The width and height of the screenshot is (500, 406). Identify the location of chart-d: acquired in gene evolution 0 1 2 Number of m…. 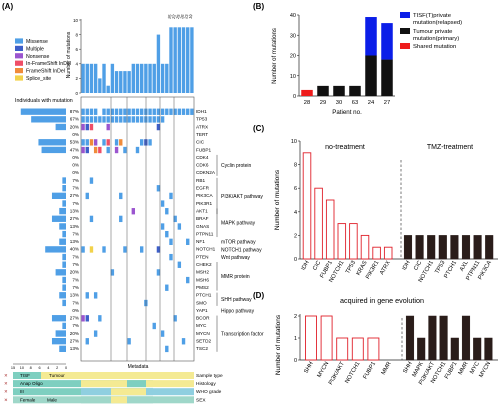
(386, 341).